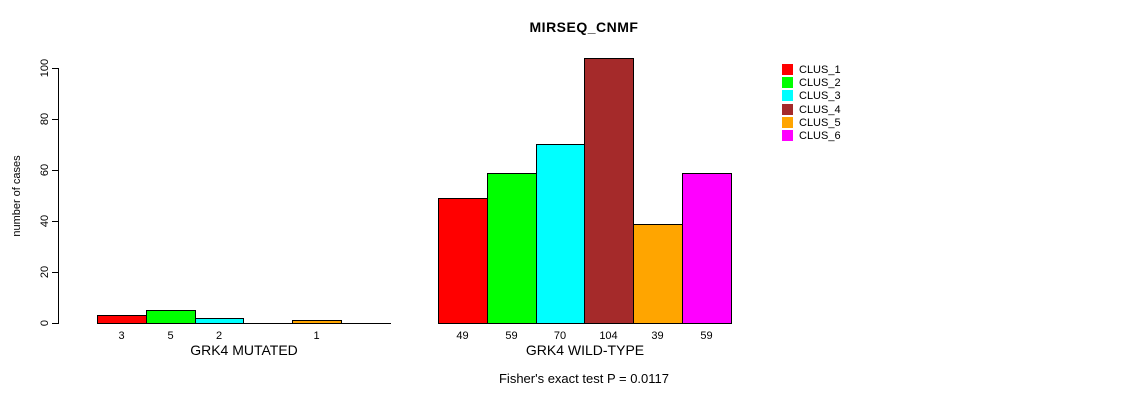 The height and width of the screenshot is (400, 1140). Describe the element at coordinates (560, 336) in the screenshot. I see `bar-value-label: 70` at that location.